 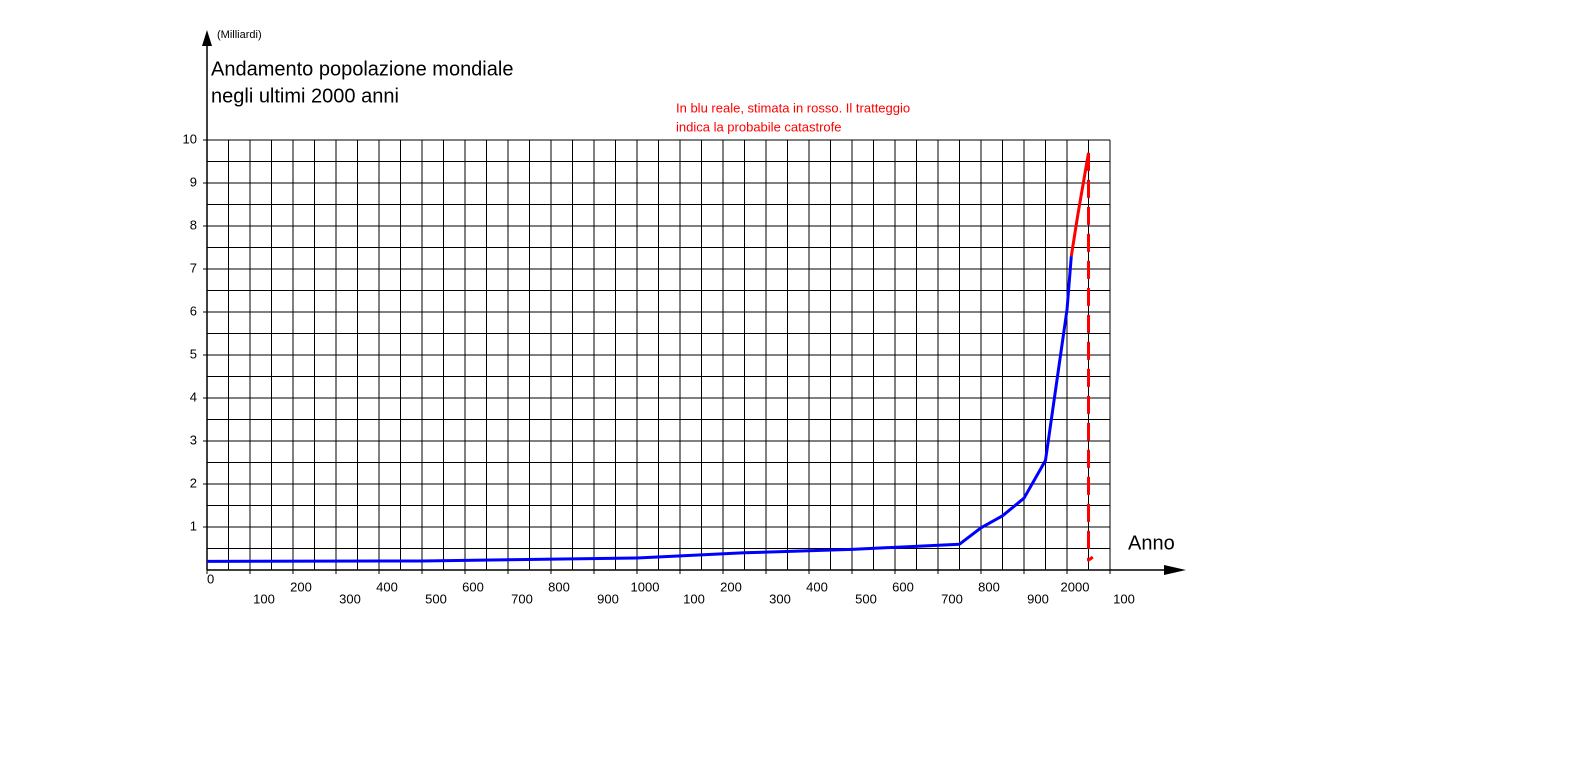 What do you see at coordinates (193, 224) in the screenshot?
I see `y-tick-label: 8` at bounding box center [193, 224].